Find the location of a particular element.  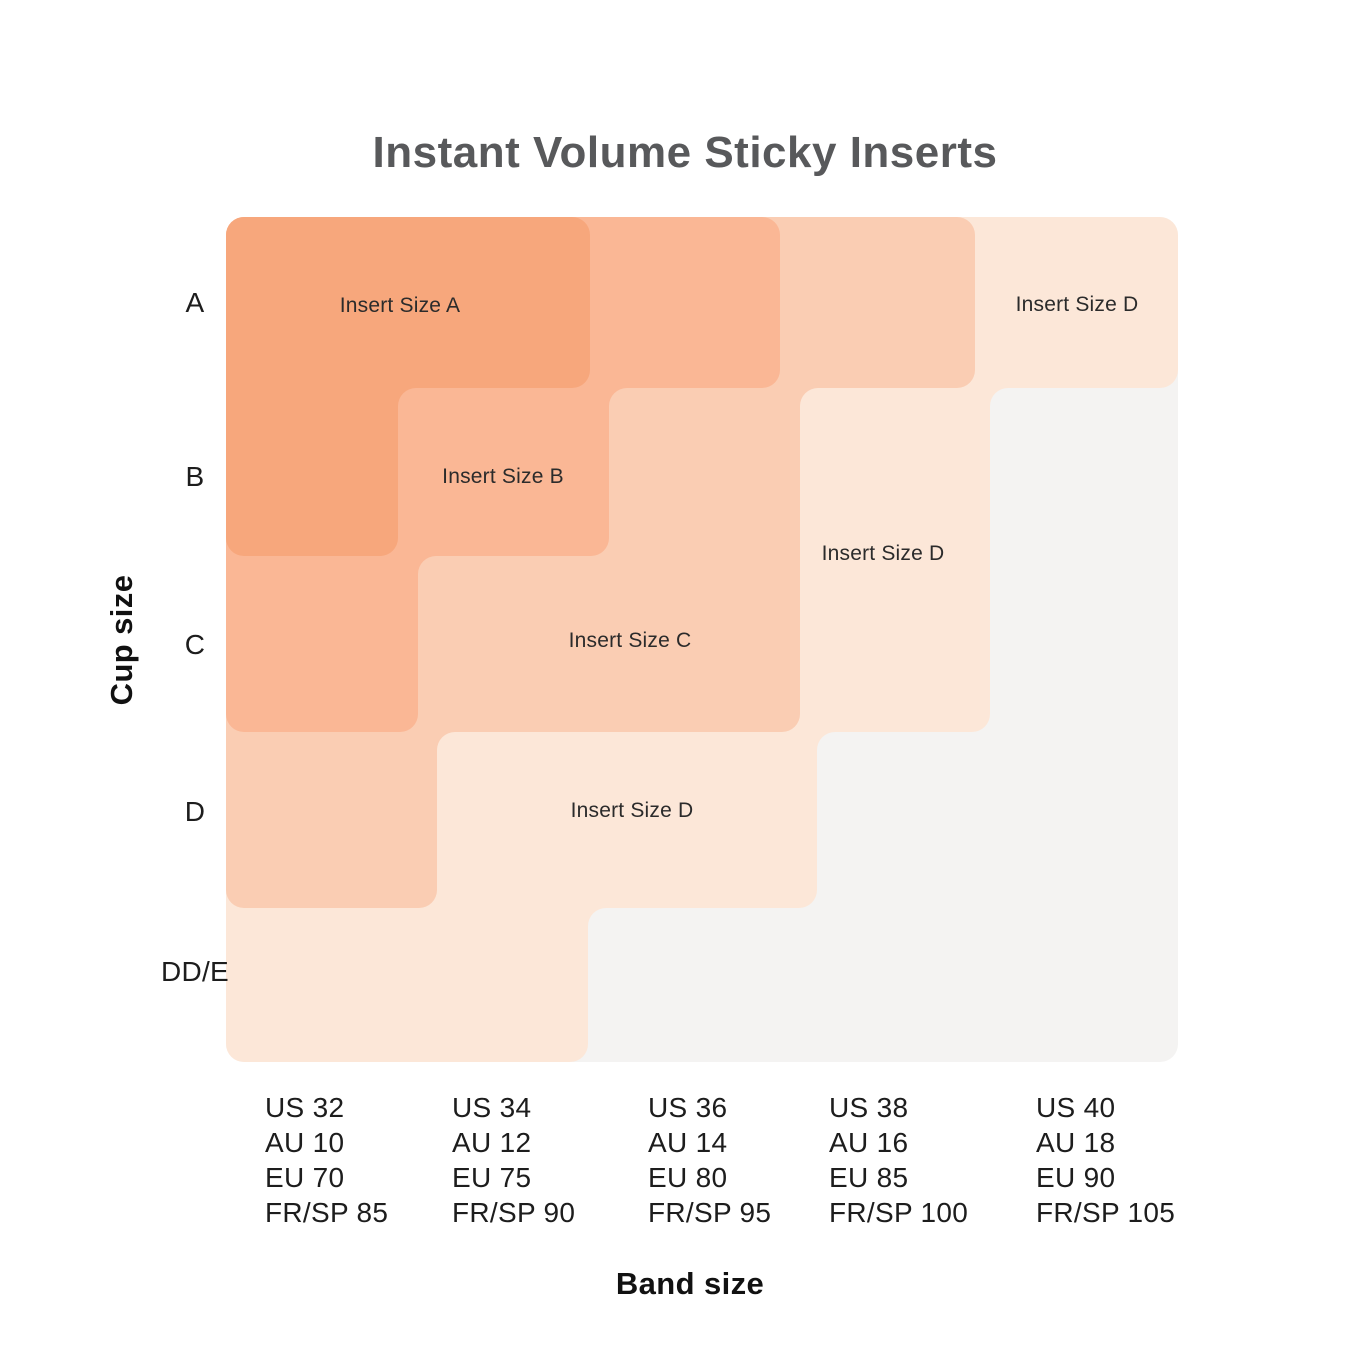

band-au: AU 10 is located at coordinates (305, 1142).